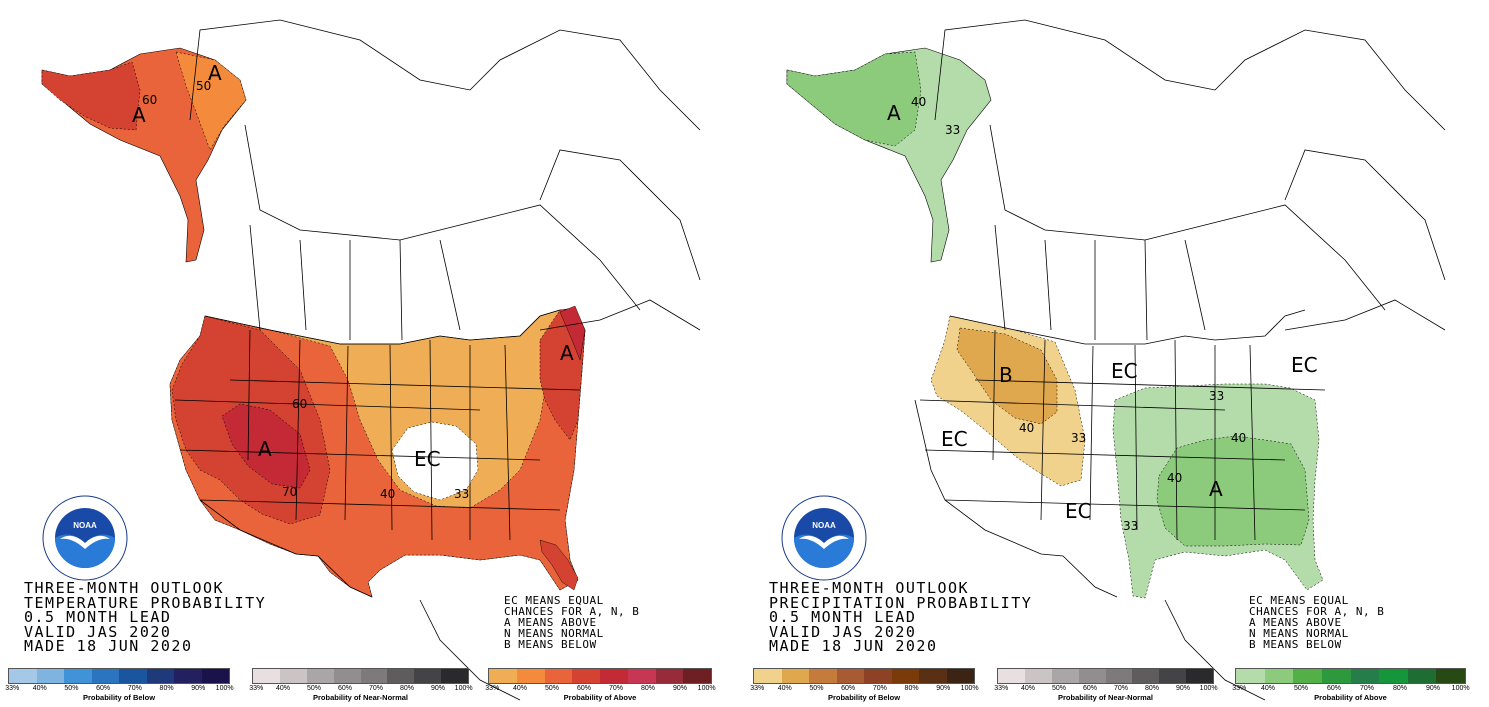 Image resolution: width=1489 pixels, height=707 pixels. What do you see at coordinates (1350, 697) in the screenshot?
I see `legend-caption: Probability of Above` at bounding box center [1350, 697].